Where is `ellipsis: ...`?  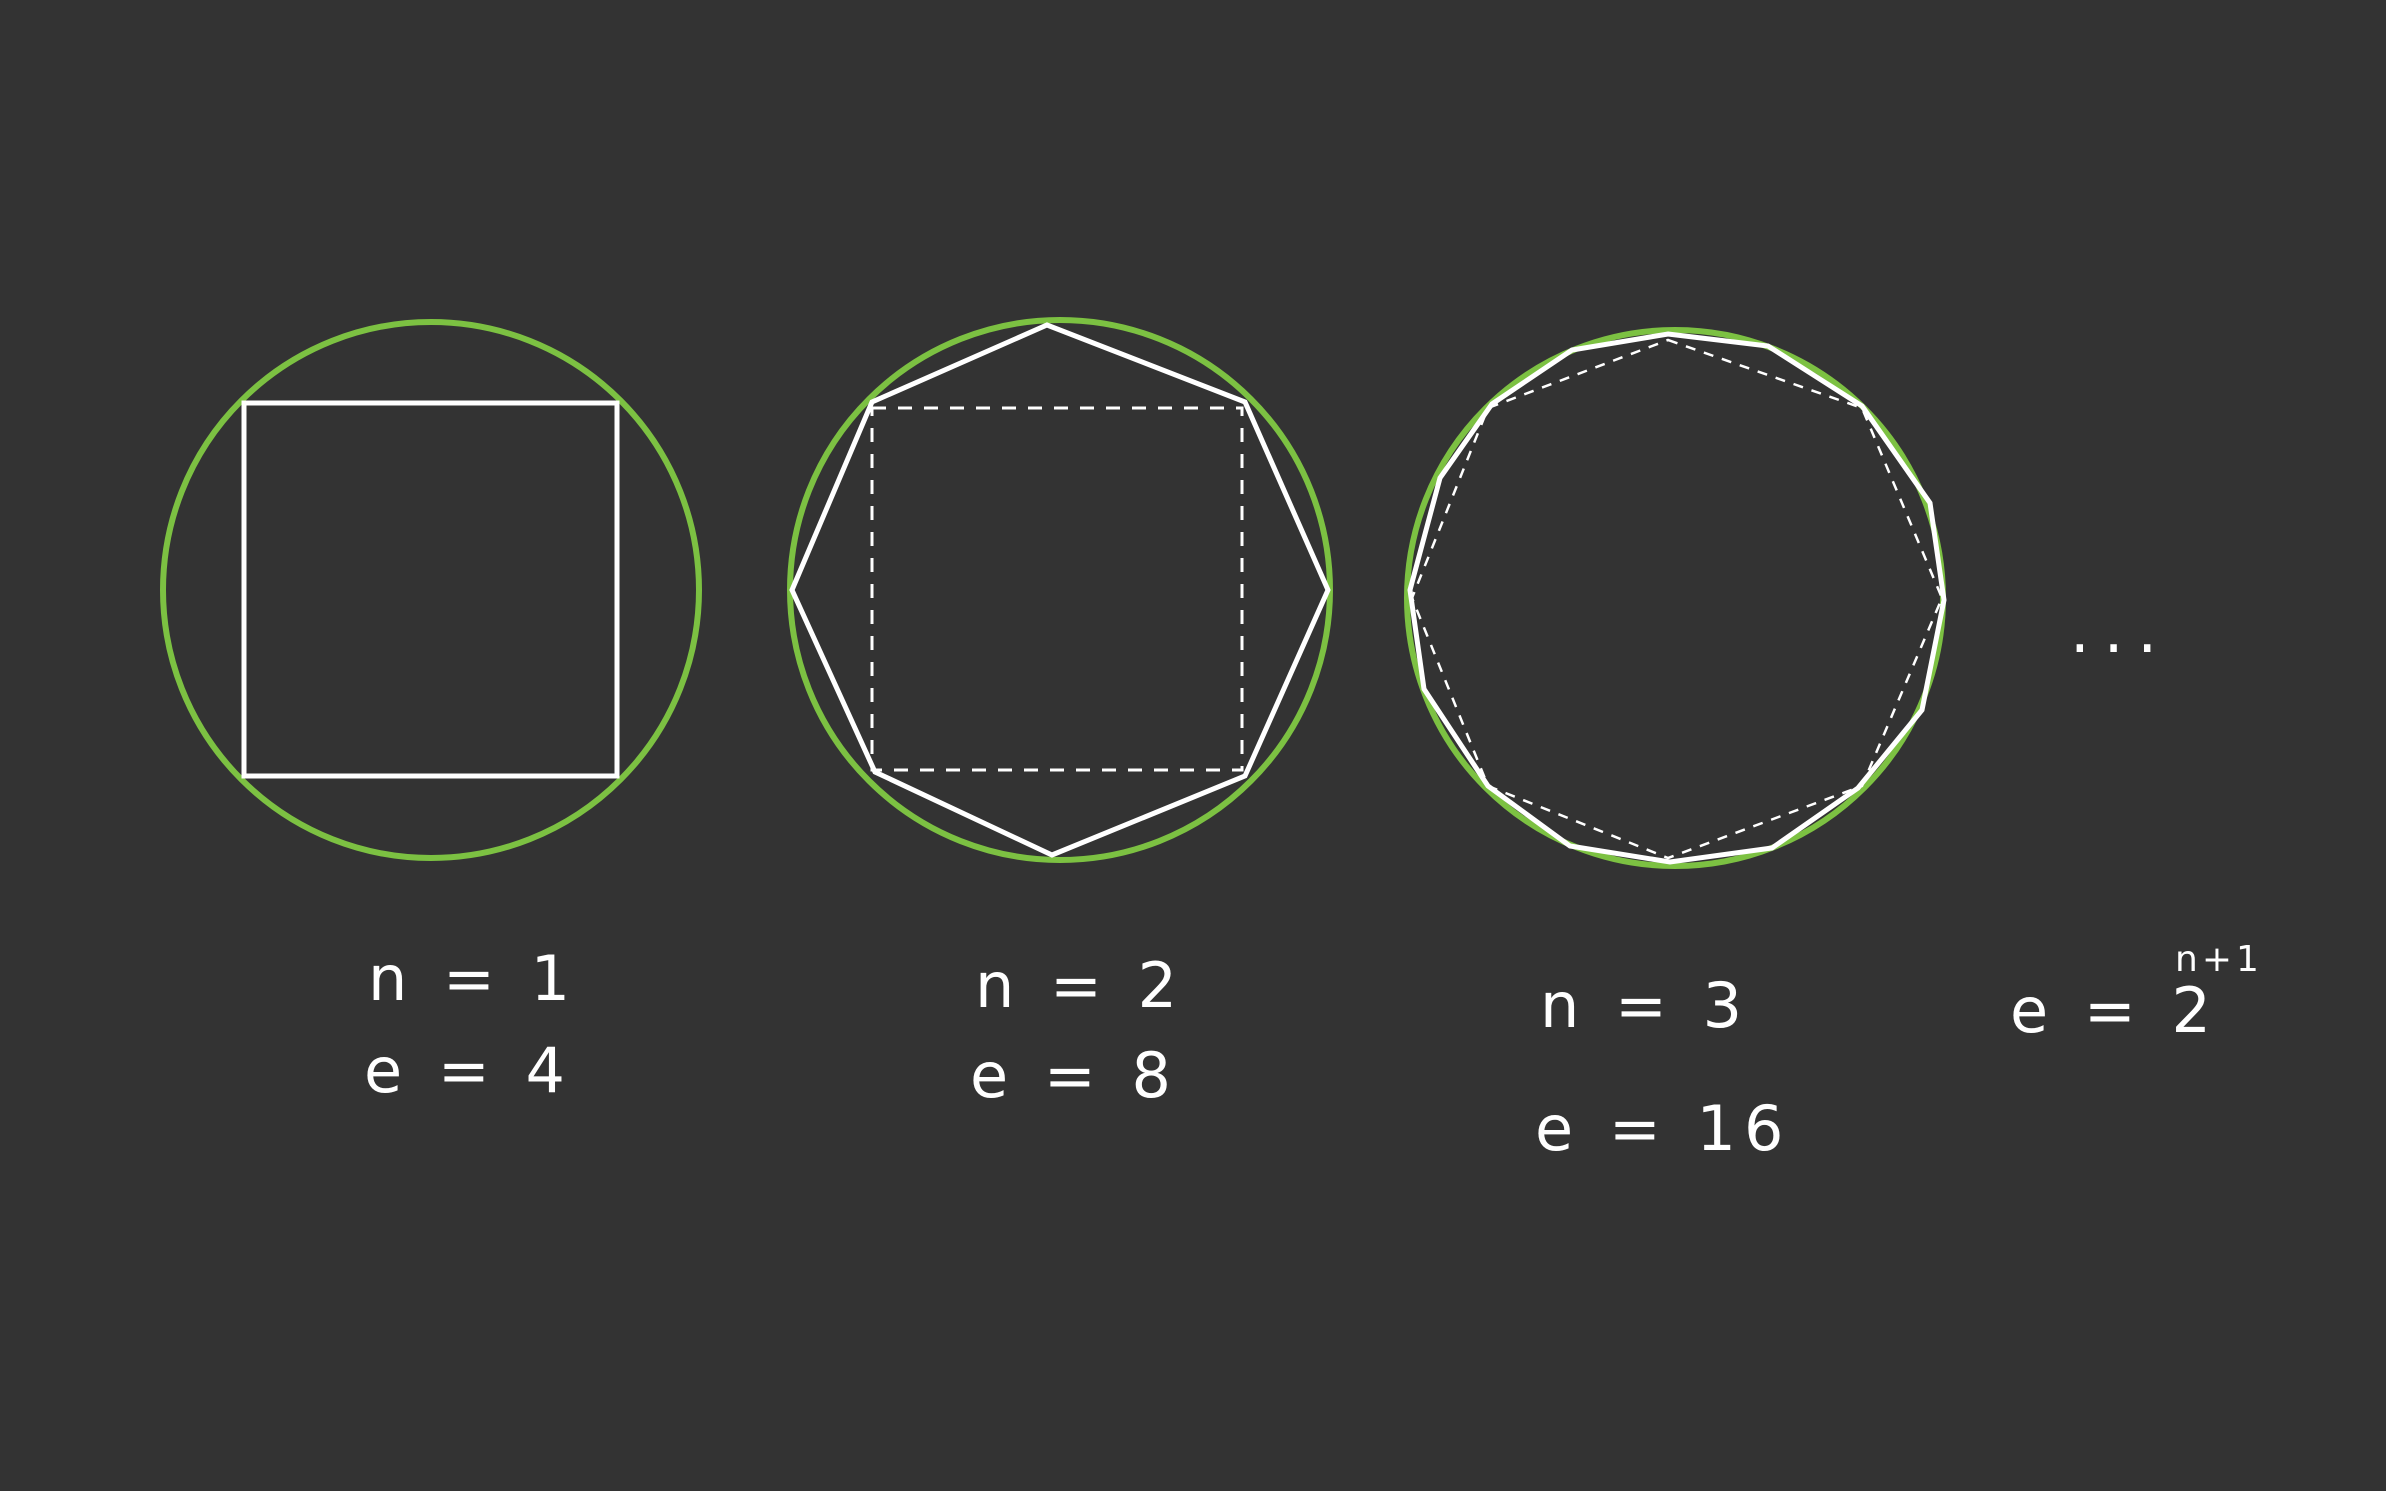 ellipsis: ... is located at coordinates (2121, 630).